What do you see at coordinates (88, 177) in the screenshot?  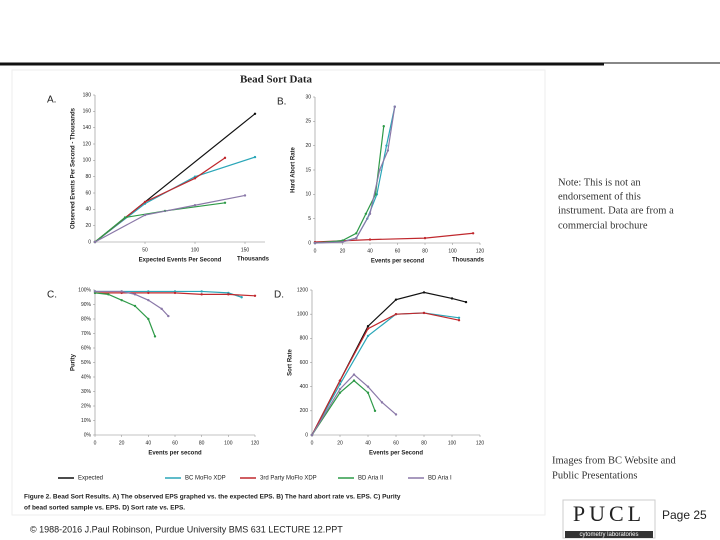 I see `y-tick-label: 80` at bounding box center [88, 177].